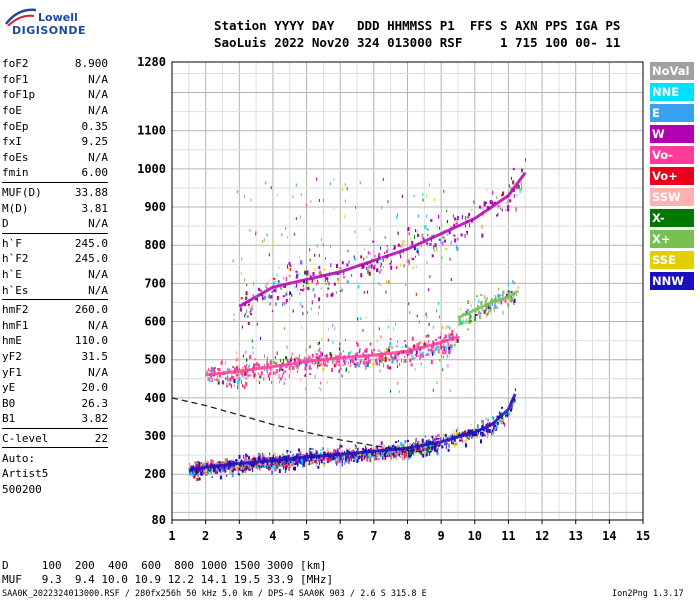 The image size is (700, 600). I want to click on param-value: 3.81, so click(95, 208).